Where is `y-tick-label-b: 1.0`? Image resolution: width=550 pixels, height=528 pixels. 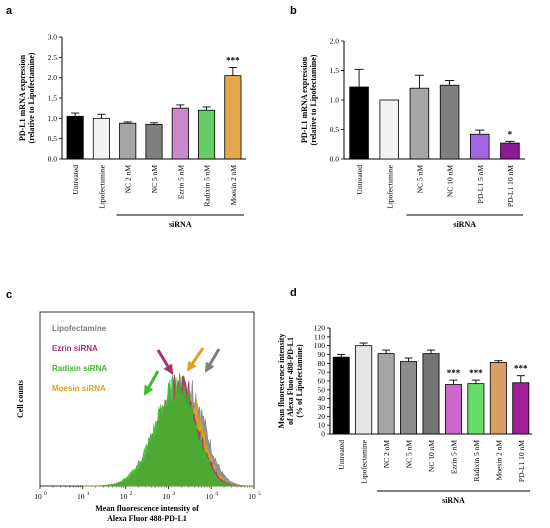
y-tick-label-b: 1.0 is located at coordinates (335, 100).